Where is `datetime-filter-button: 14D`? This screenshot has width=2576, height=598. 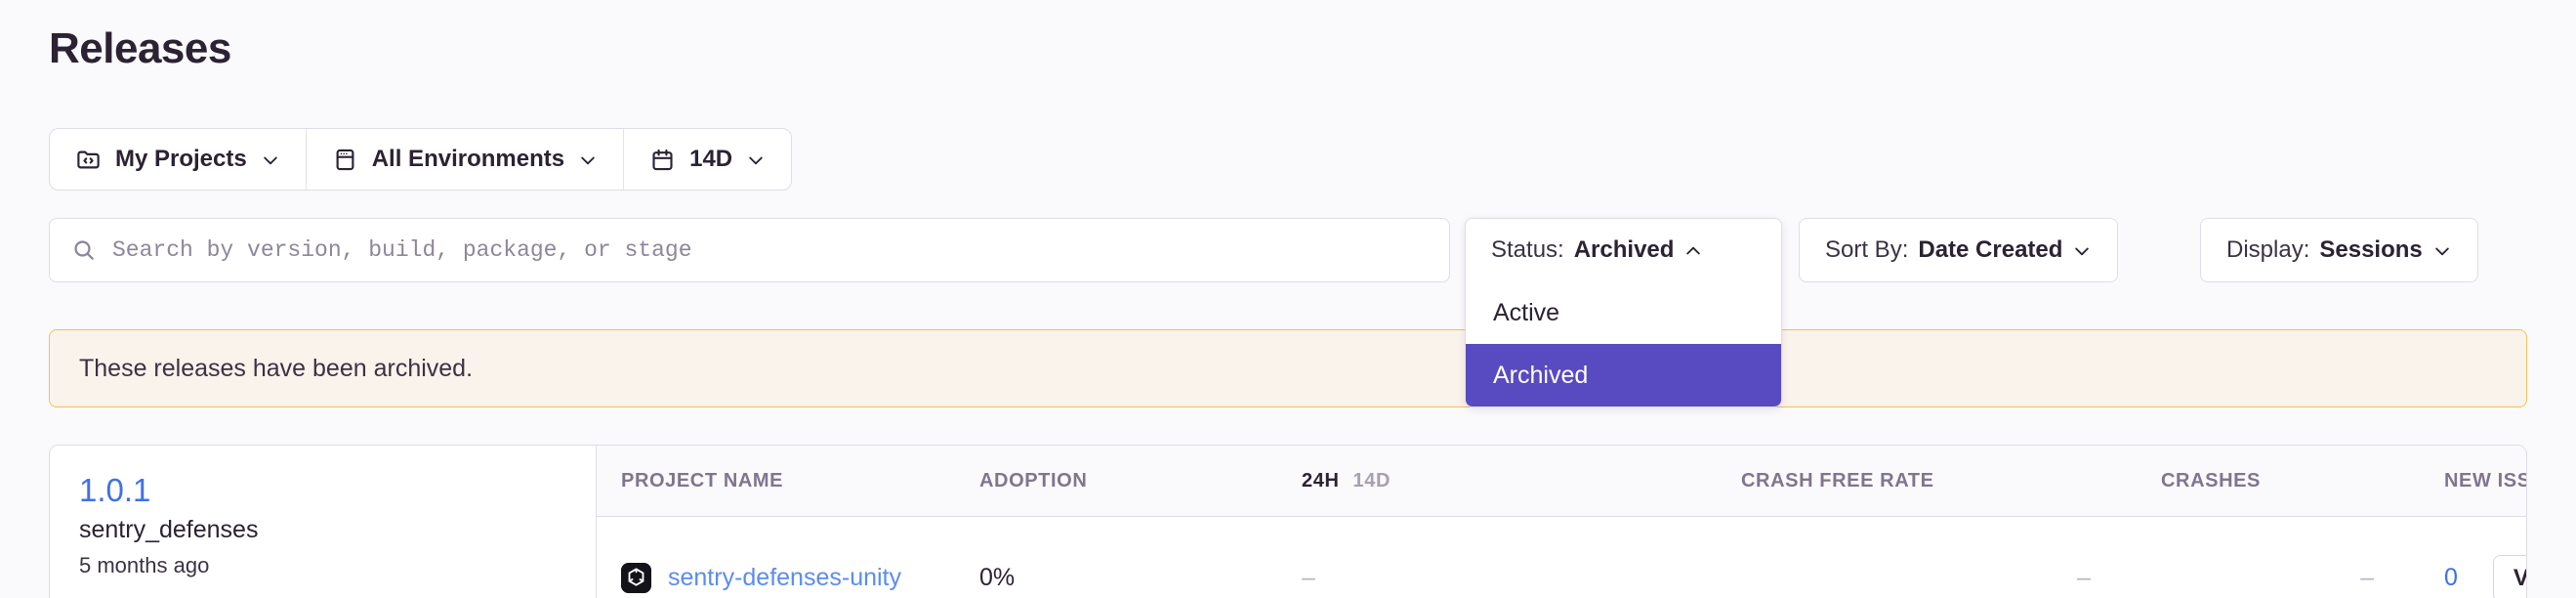
datetime-filter-button: 14D is located at coordinates (707, 159).